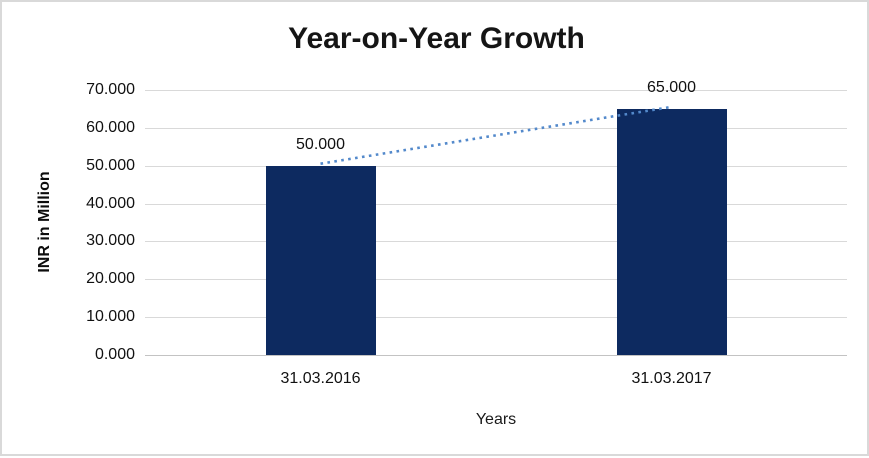 This screenshot has width=869, height=458. What do you see at coordinates (110, 317) in the screenshot?
I see `y-tick-label: 10.000` at bounding box center [110, 317].